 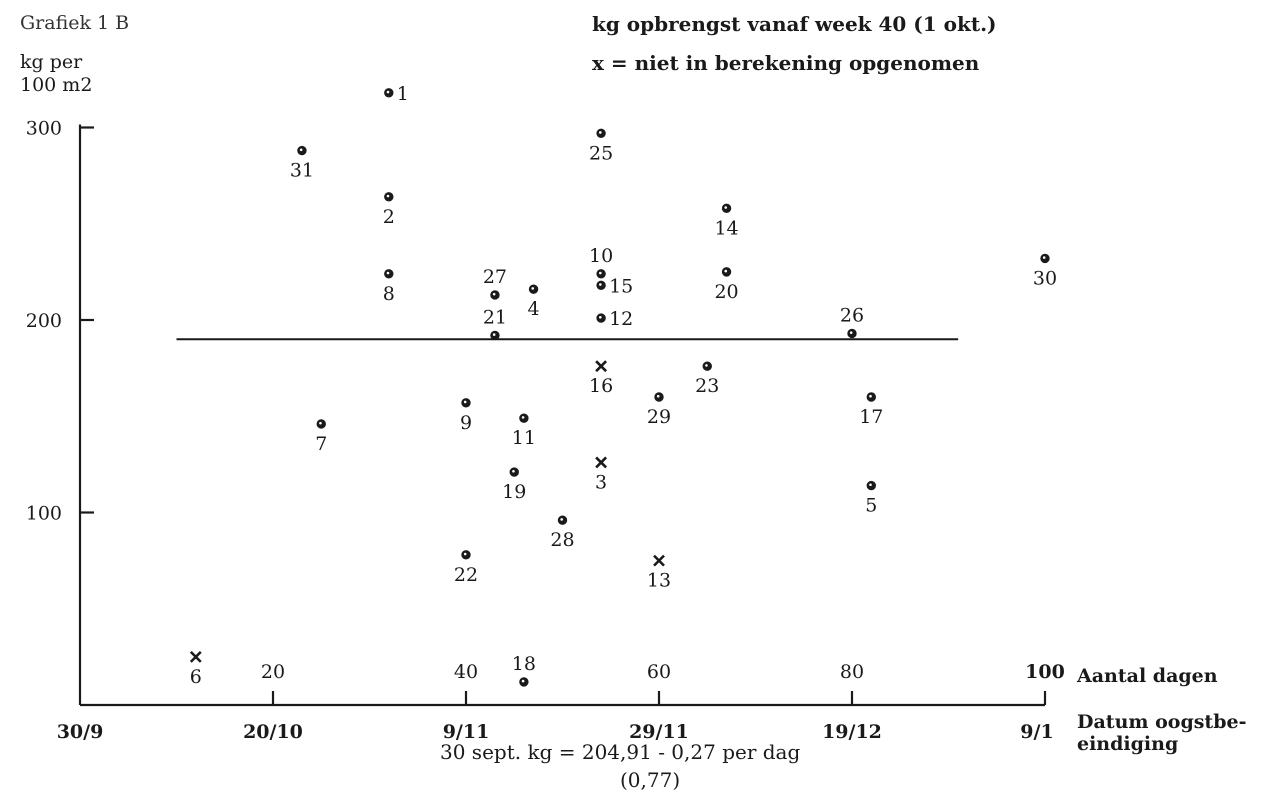 I want to click on y-tick-label-100: 100, so click(x=44, y=514).